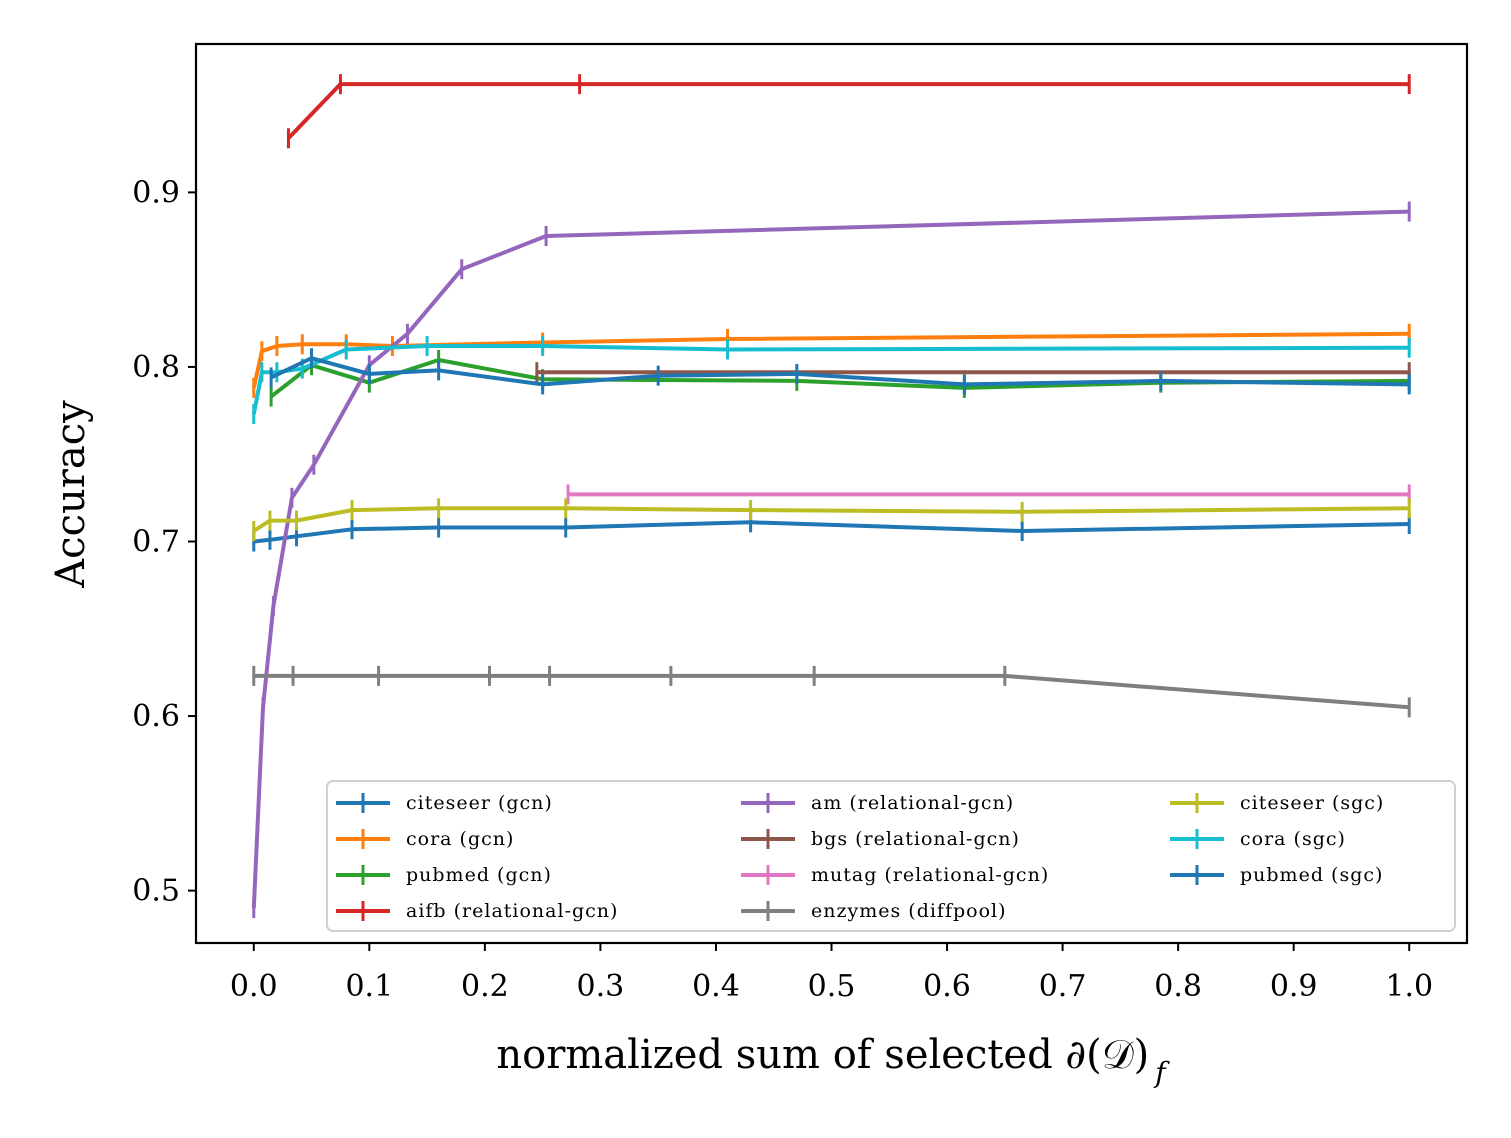 The height and width of the screenshot is (1138, 1511). I want to click on legend-label: mutag (relational-gcn), so click(930, 875).